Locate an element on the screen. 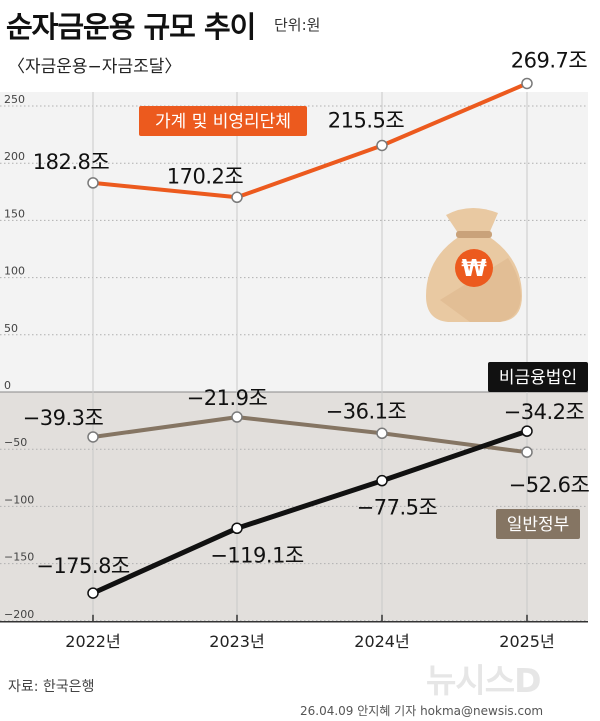 This screenshot has height=721, width=600. y-tick-label: 200 is located at coordinates (14, 156).